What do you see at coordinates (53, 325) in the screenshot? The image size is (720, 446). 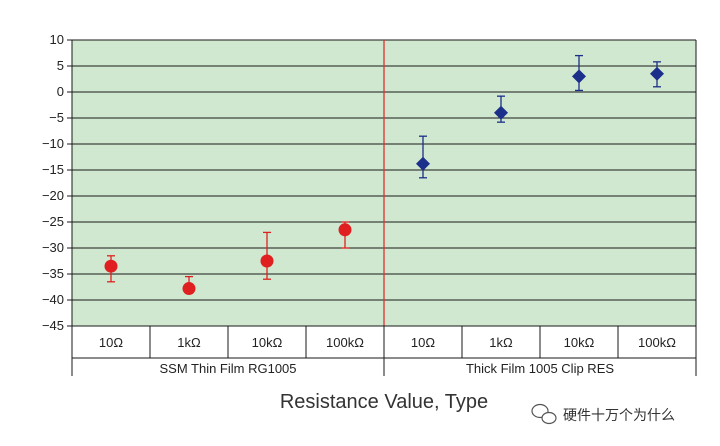 I see `y-tick-label: −45` at bounding box center [53, 325].